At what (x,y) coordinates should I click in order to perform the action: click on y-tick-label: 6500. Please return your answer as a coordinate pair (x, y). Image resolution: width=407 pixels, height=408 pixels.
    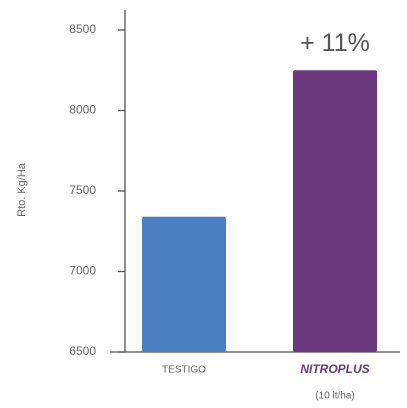
    Looking at the image, I should click on (82, 351).